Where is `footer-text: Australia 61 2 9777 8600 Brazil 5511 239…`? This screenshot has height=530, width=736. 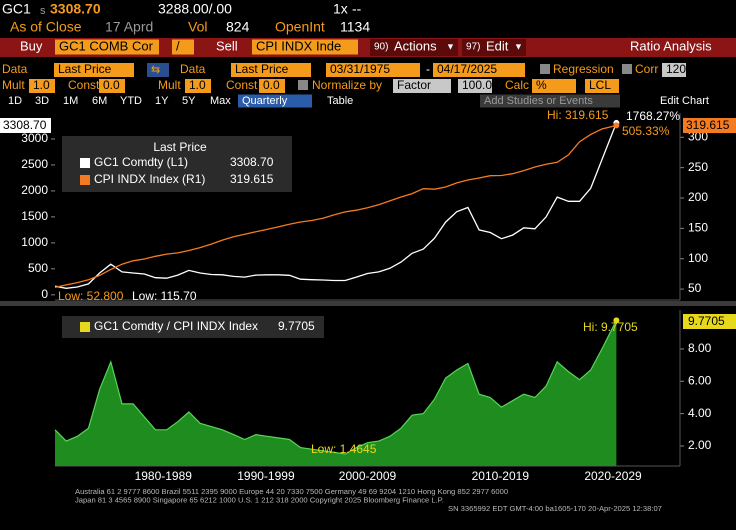
footer-text: Australia 61 2 9777 8600 Brazil 5511 239… is located at coordinates (291, 491).